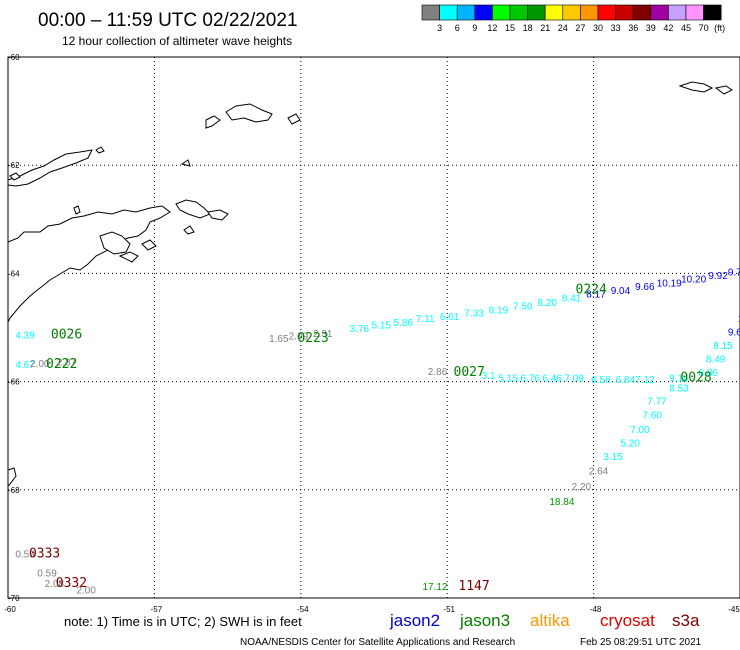 Image resolution: width=740 pixels, height=650 pixels. What do you see at coordinates (67, 362) in the screenshot?
I see `swh-value: 2.87` at bounding box center [67, 362].